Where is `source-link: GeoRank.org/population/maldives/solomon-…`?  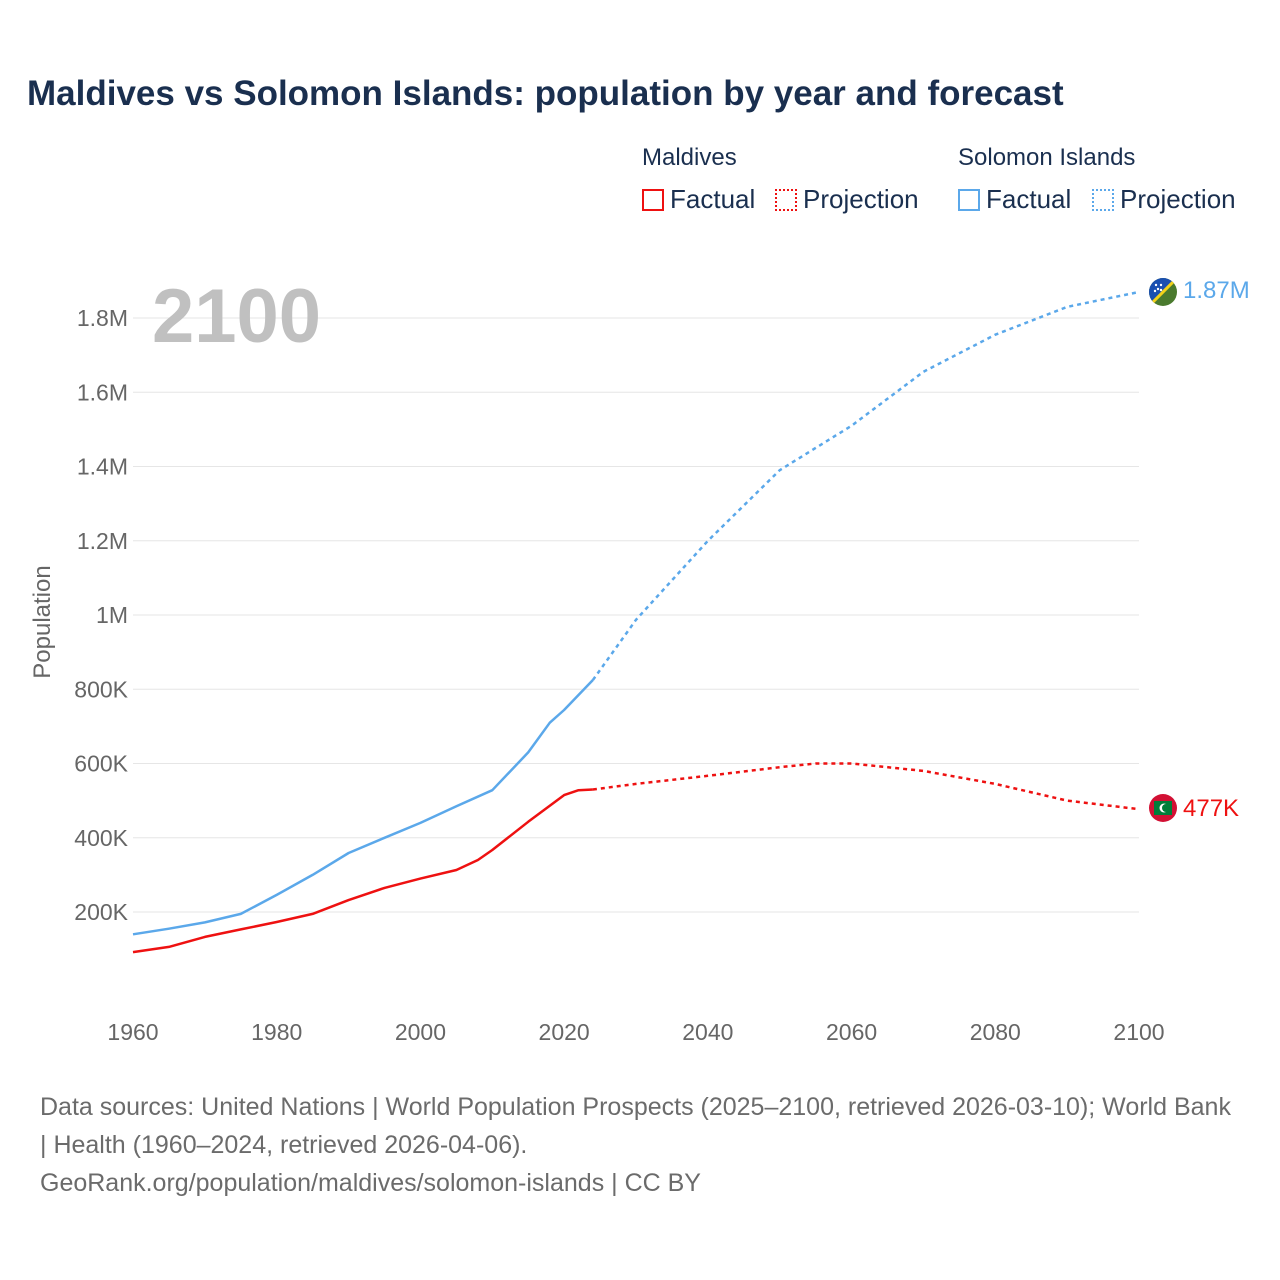
source-link: GeoRank.org/population/maldives/solomon-… is located at coordinates (370, 1183).